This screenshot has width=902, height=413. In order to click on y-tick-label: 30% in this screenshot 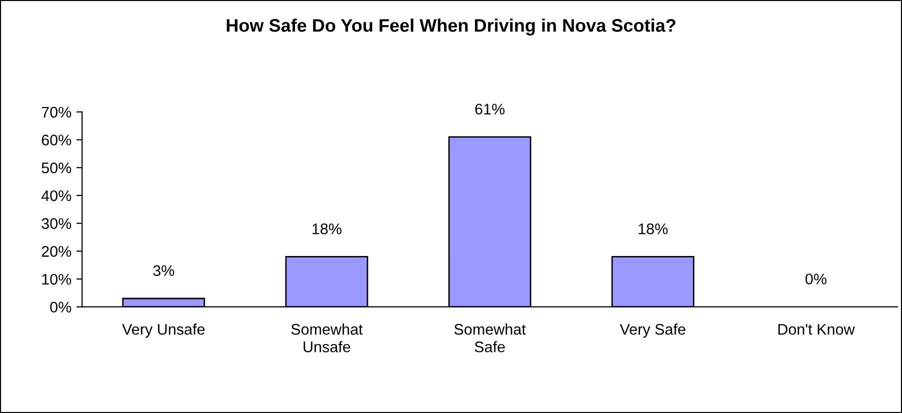, I will do `click(57, 223)`.